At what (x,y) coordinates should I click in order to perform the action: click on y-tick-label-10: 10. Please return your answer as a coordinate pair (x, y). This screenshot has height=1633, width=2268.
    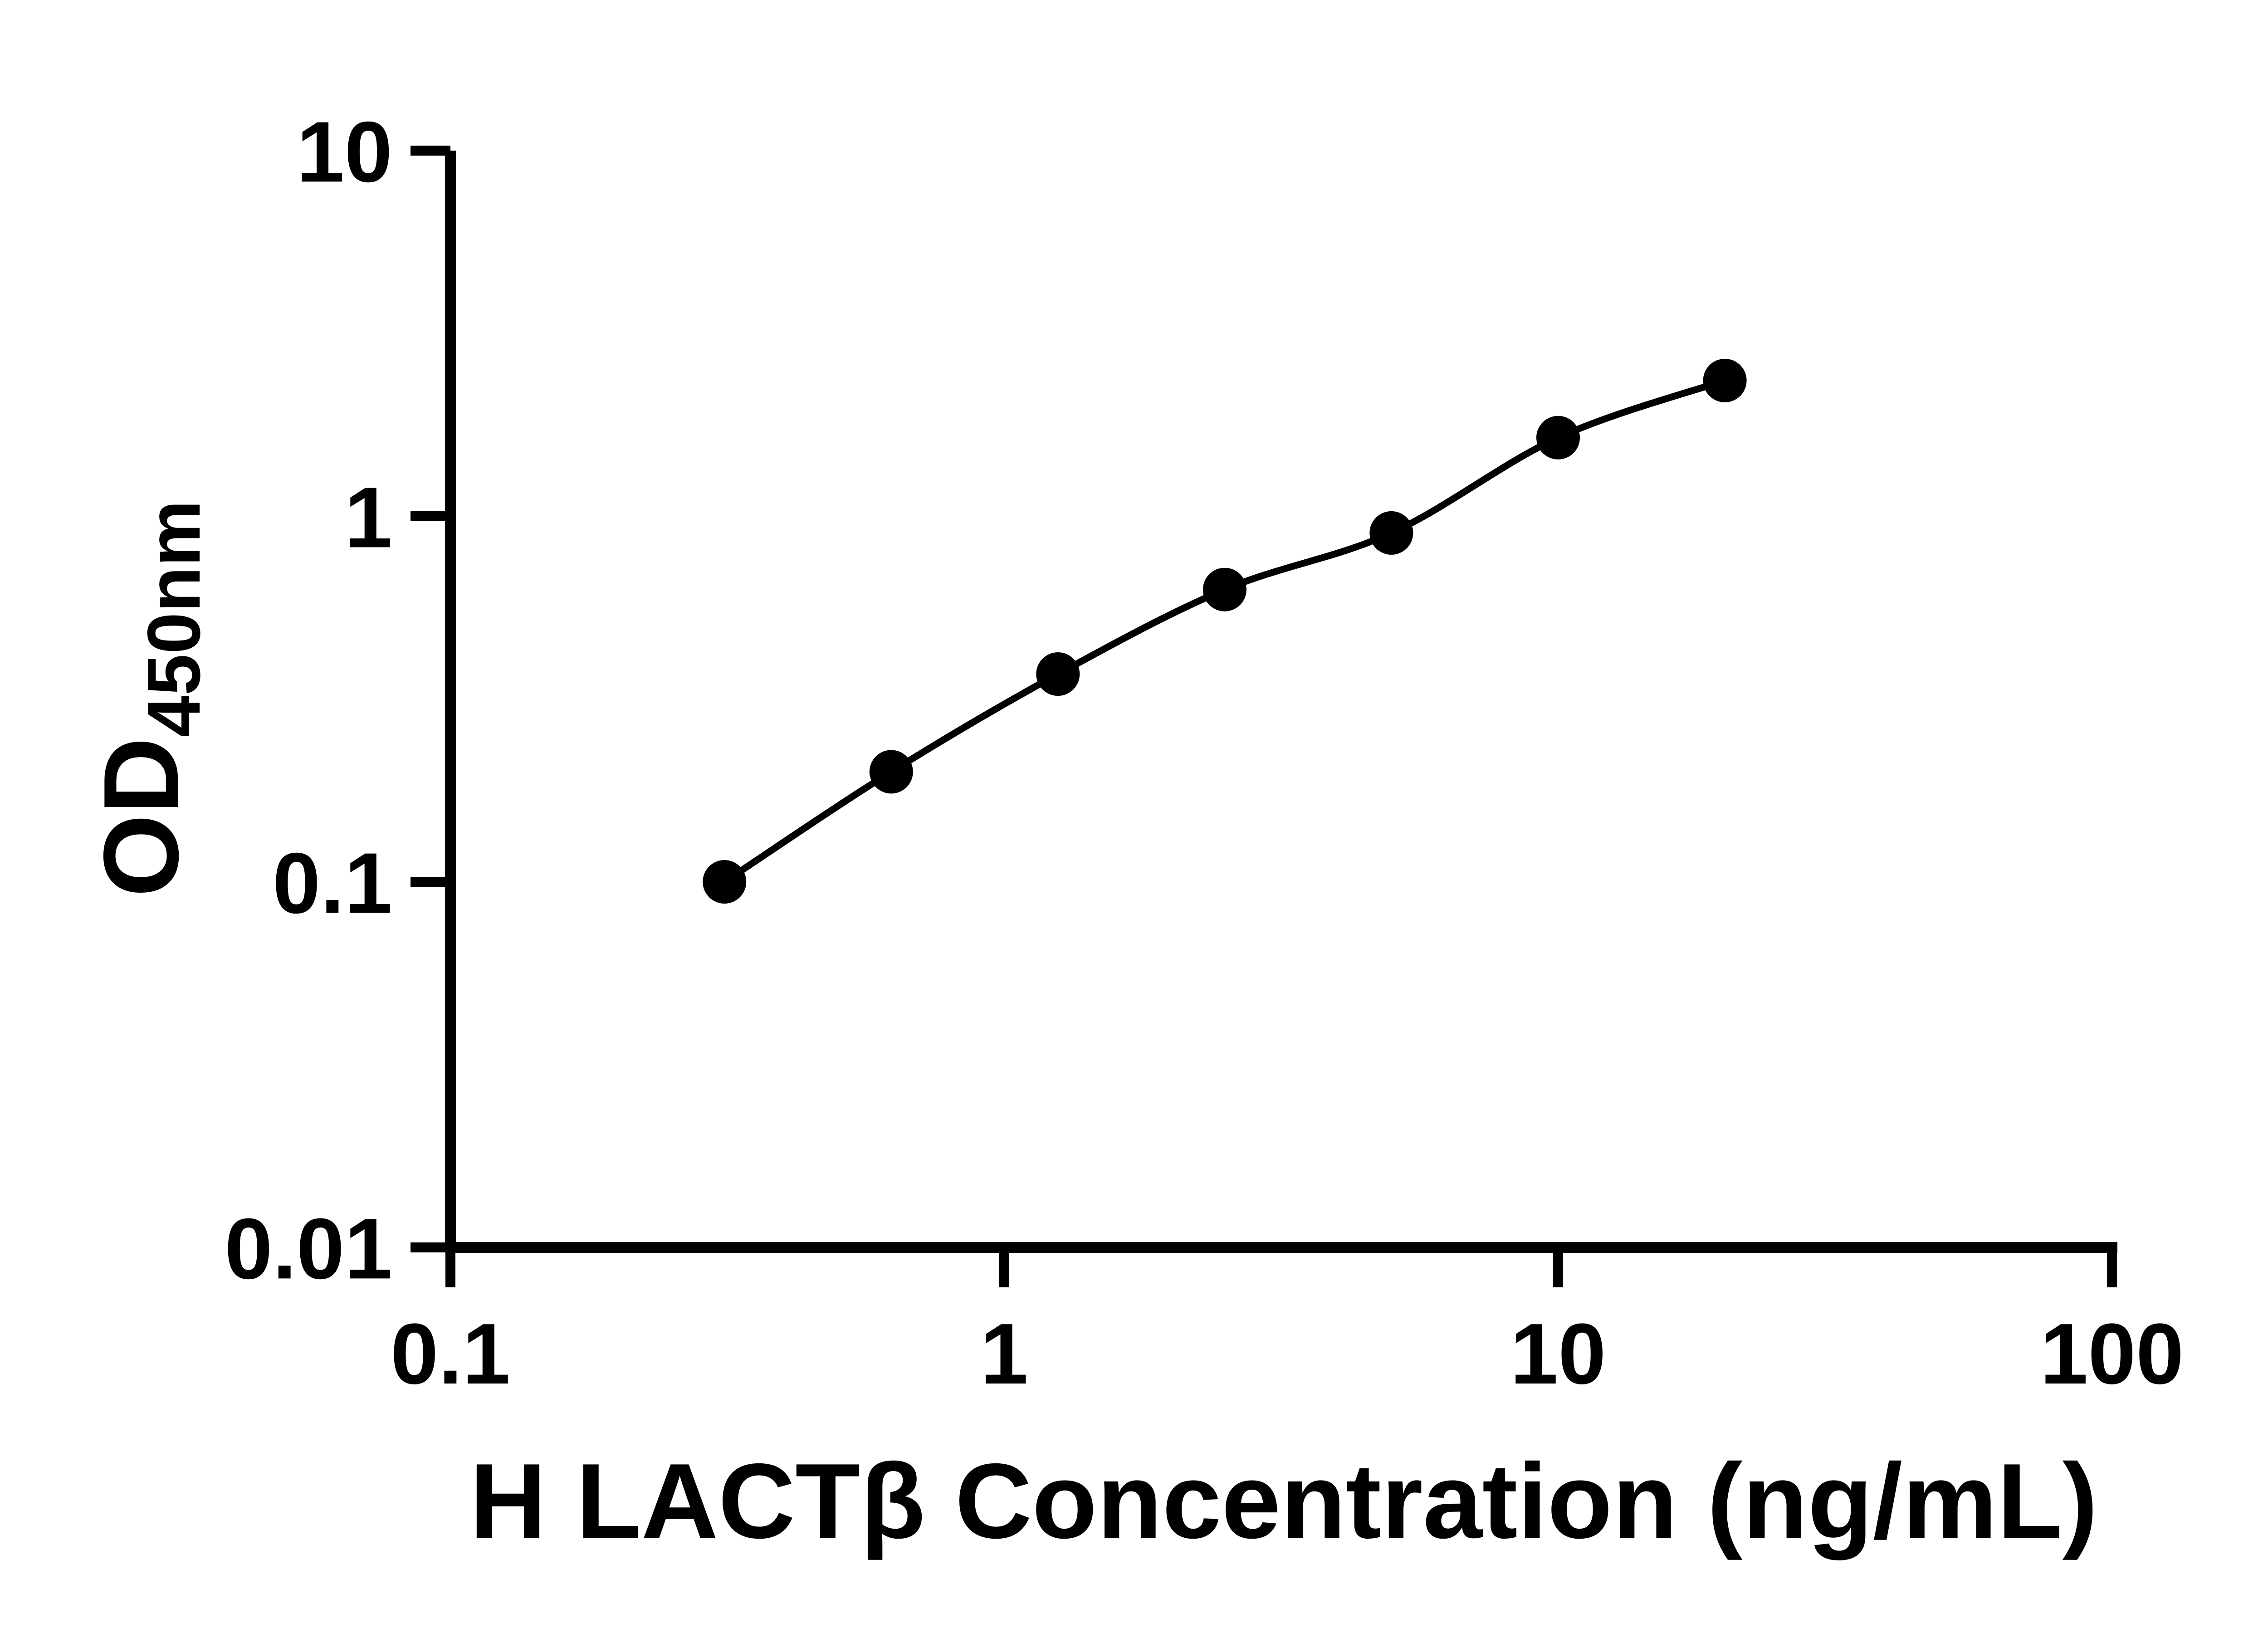
    Looking at the image, I should click on (345, 152).